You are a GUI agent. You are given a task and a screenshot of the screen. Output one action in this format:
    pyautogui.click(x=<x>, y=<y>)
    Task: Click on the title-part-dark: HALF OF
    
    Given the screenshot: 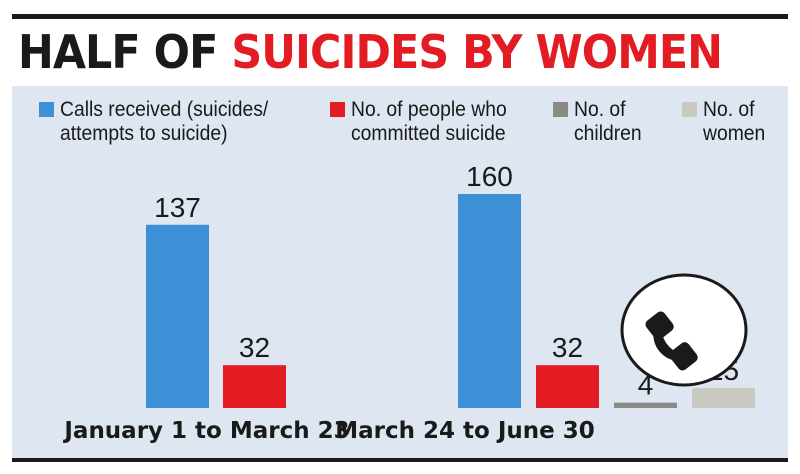 What is the action you would take?
    pyautogui.click(x=125, y=52)
    